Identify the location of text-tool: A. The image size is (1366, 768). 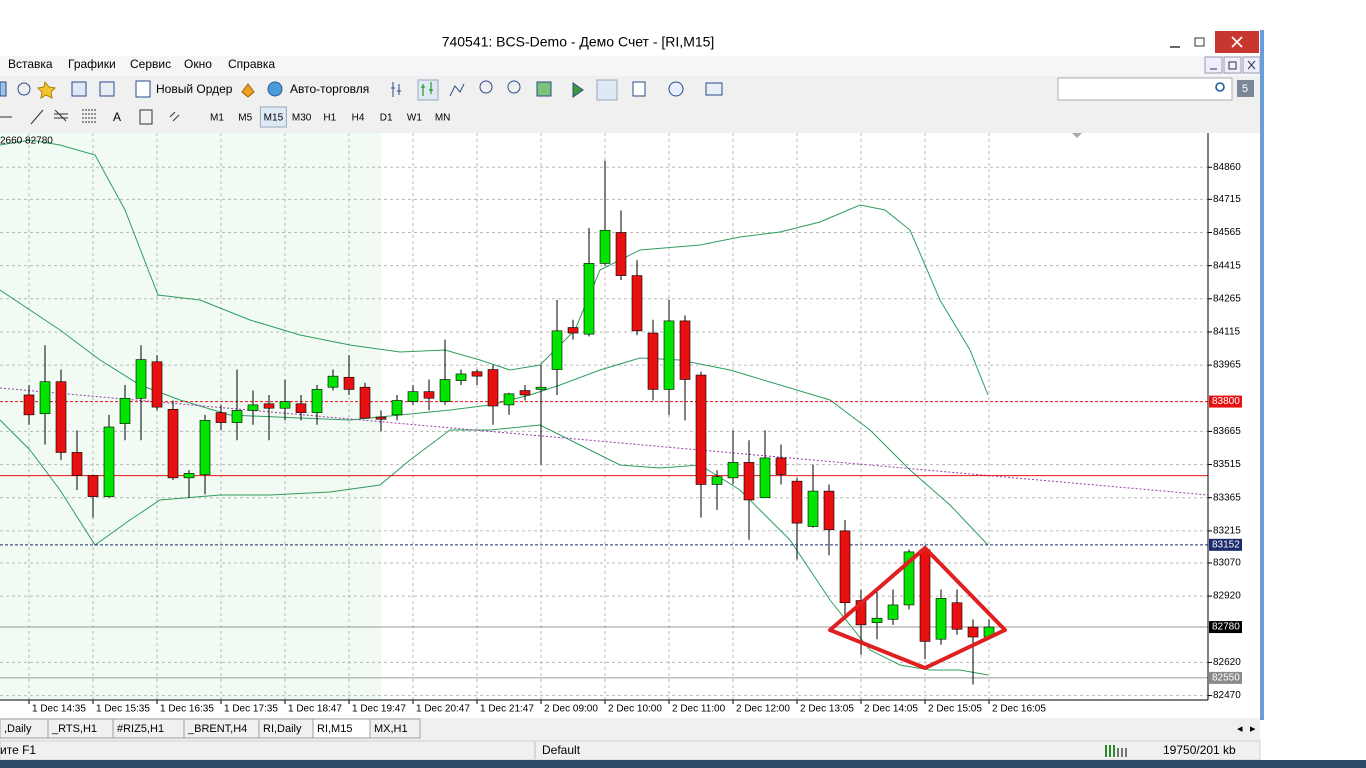
(117, 117).